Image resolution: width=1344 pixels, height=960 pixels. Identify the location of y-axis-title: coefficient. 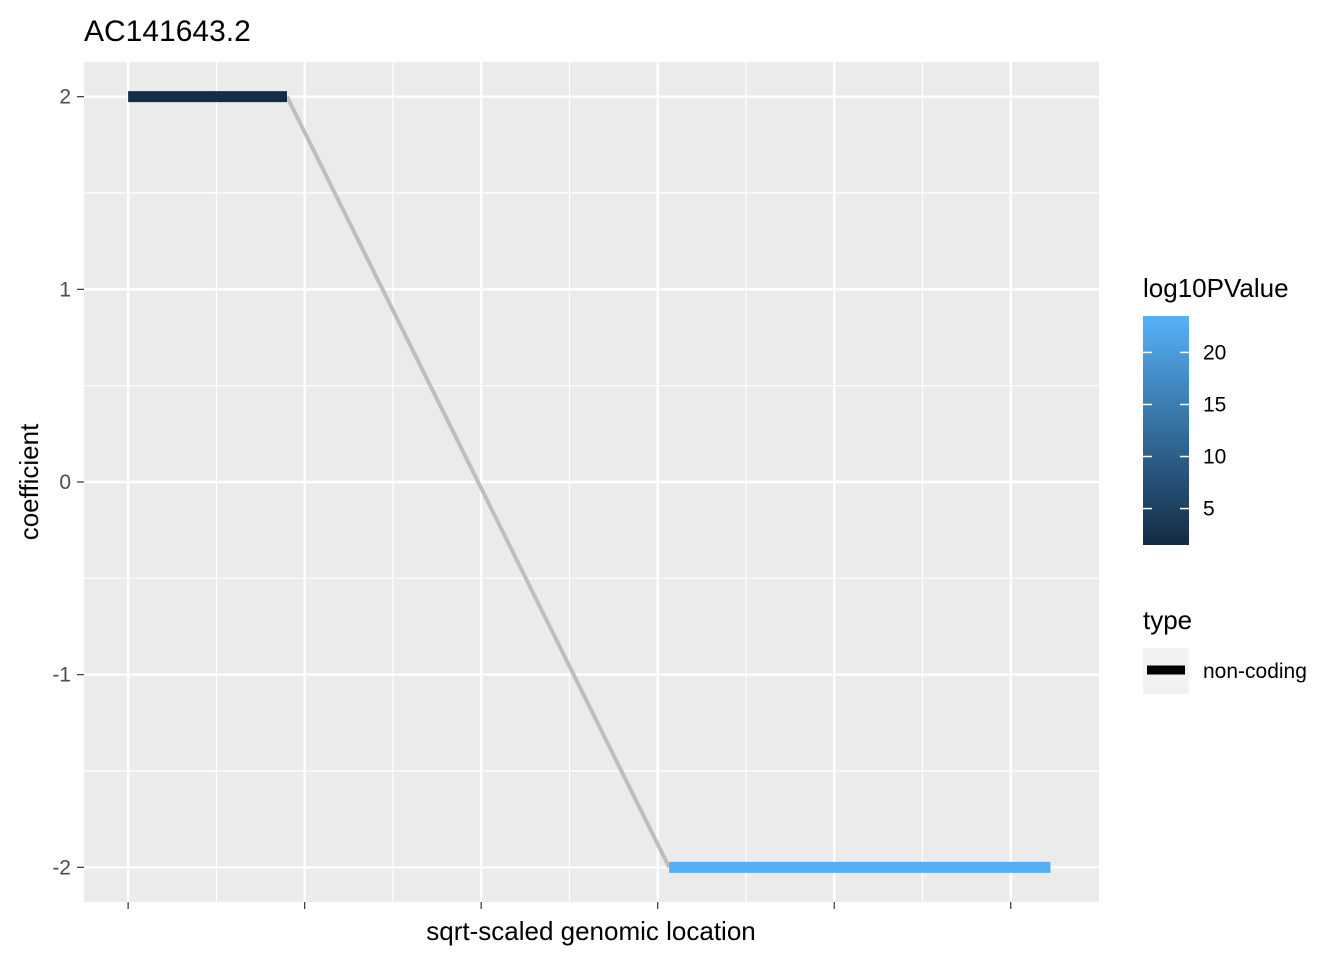
(29, 481).